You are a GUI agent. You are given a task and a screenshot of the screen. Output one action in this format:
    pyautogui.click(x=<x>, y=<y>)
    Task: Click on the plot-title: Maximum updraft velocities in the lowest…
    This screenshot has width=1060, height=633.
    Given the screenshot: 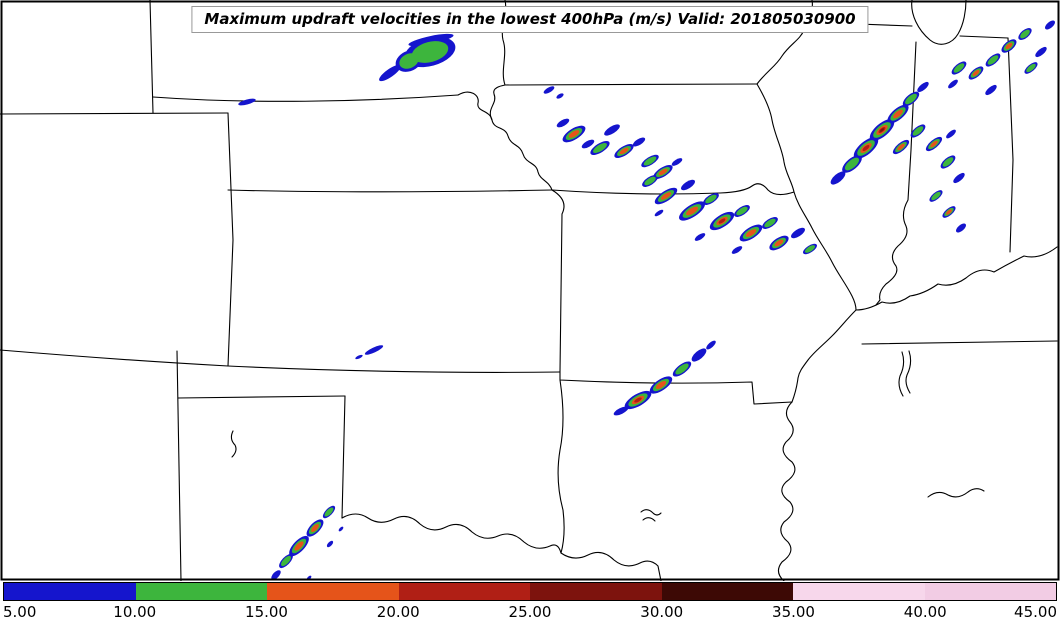 What is the action you would take?
    pyautogui.click(x=530, y=19)
    